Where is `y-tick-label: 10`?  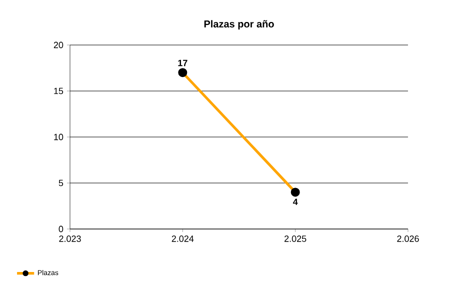
y-tick-label: 10 is located at coordinates (59, 137).